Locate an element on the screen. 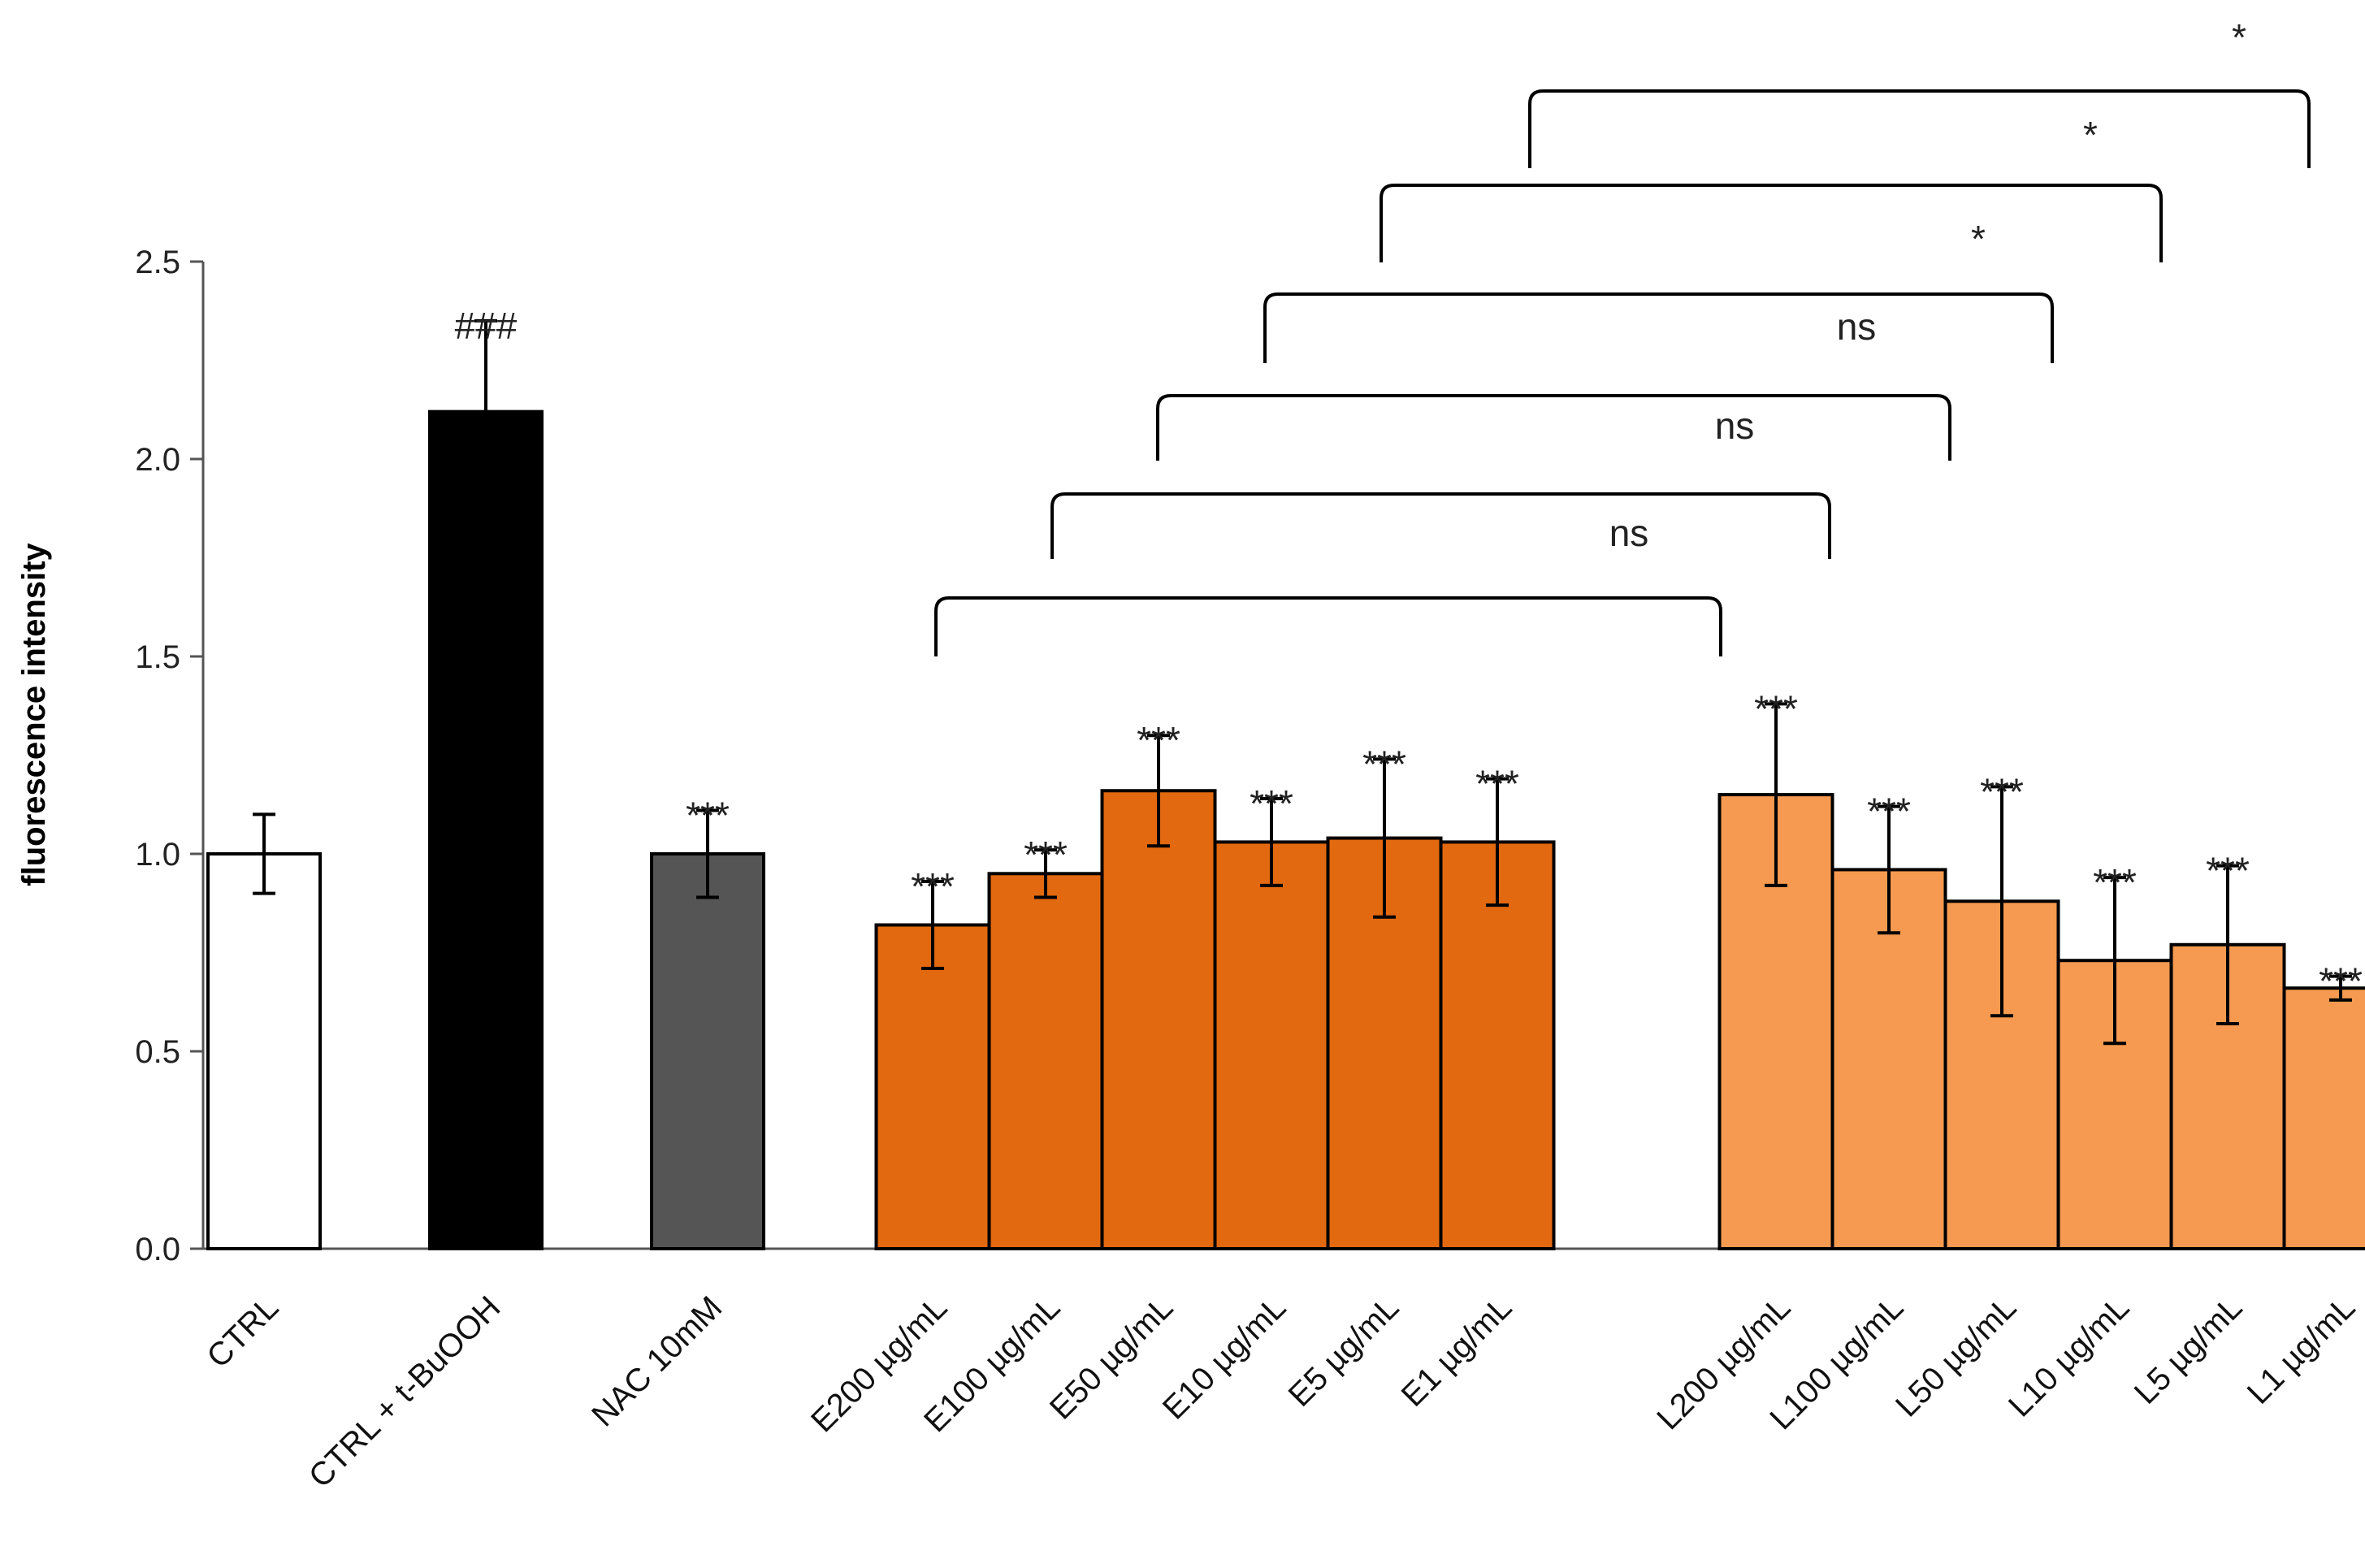 The width and height of the screenshot is (2365, 1568). x-tick-label: CTRL is located at coordinates (243, 1332).